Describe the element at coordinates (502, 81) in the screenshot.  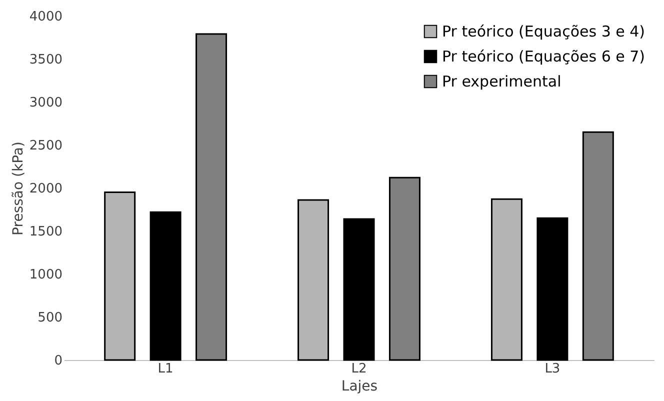
I see `legend-label: Pr experimental` at that location.